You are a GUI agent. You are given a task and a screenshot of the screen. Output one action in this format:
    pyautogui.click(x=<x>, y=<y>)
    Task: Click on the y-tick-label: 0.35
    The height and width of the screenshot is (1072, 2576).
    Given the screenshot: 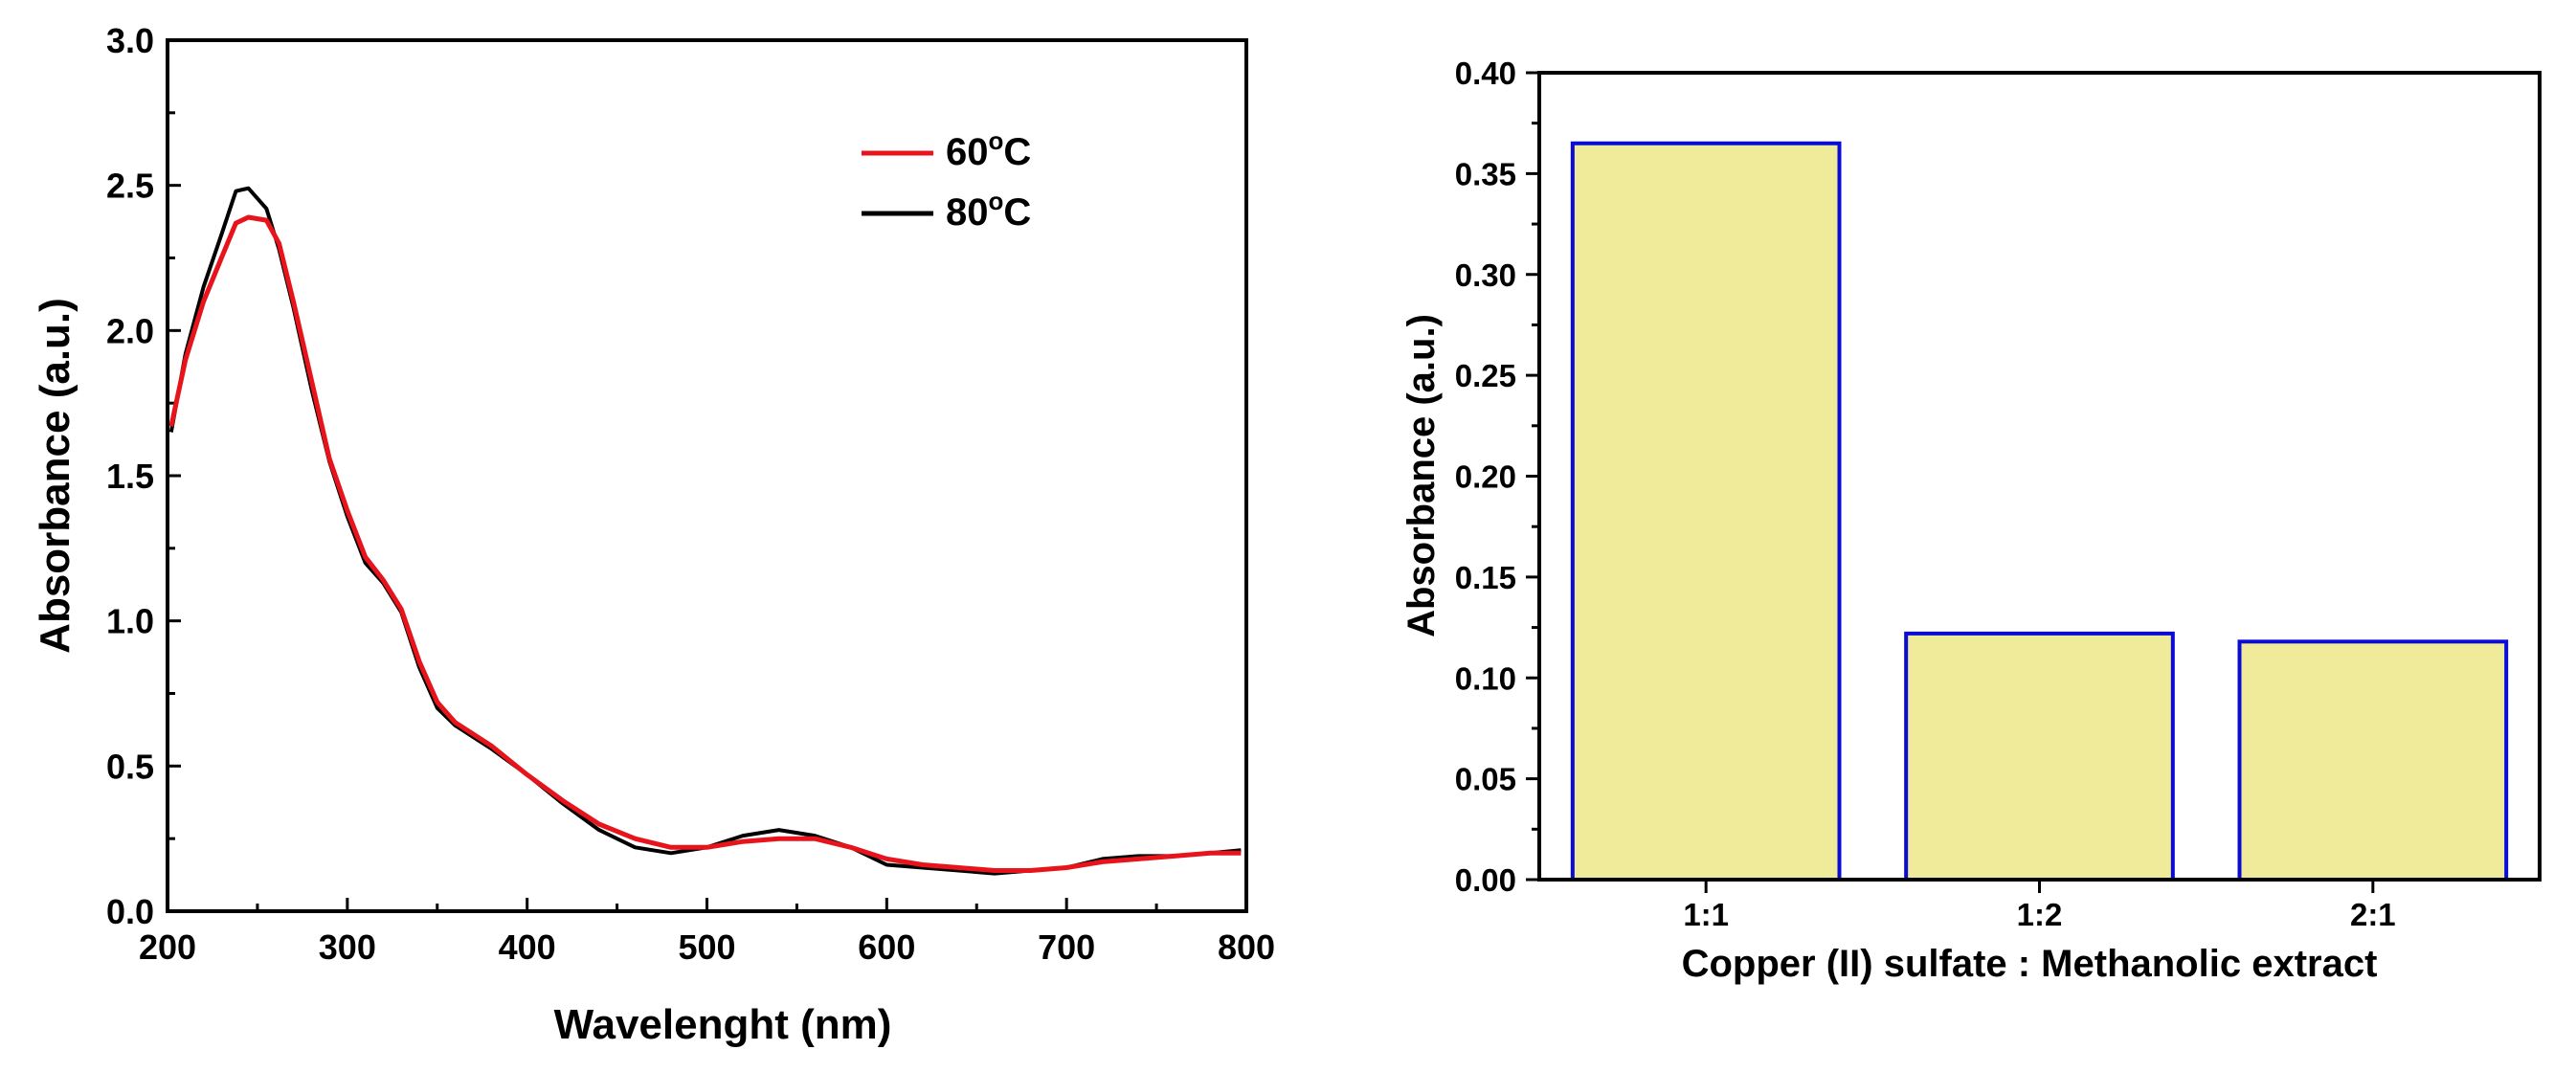 What is the action you would take?
    pyautogui.click(x=1486, y=173)
    